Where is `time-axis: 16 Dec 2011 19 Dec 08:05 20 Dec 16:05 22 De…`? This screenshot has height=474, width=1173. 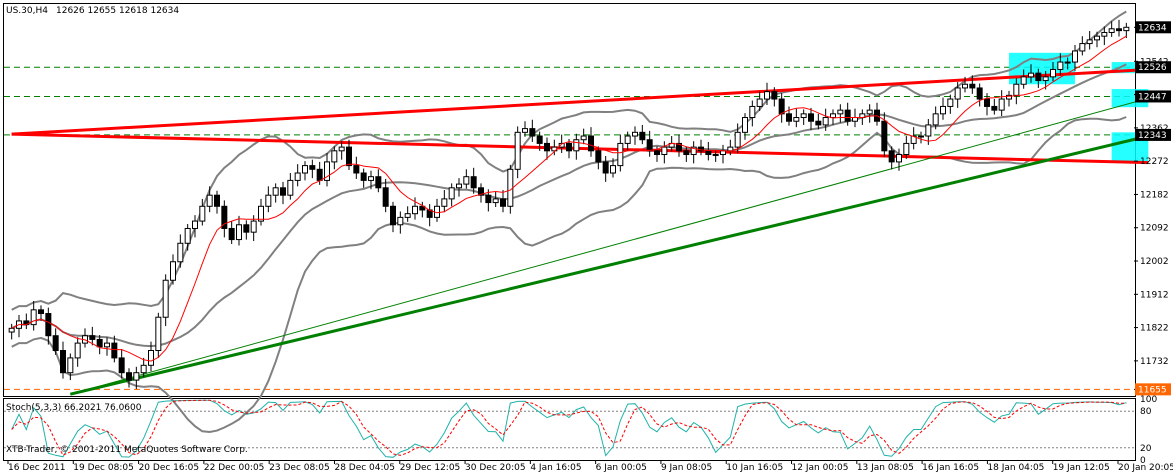 time-axis: 16 Dec 2011 19 Dec 08:05 20 Dec 16:05 22 De… is located at coordinates (590, 466).